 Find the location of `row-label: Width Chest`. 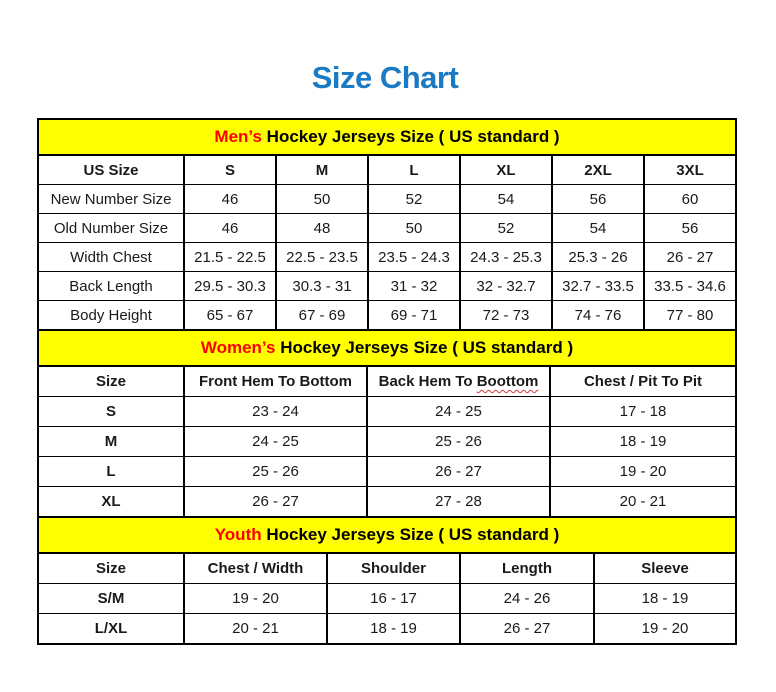

row-label: Width Chest is located at coordinates (112, 257).